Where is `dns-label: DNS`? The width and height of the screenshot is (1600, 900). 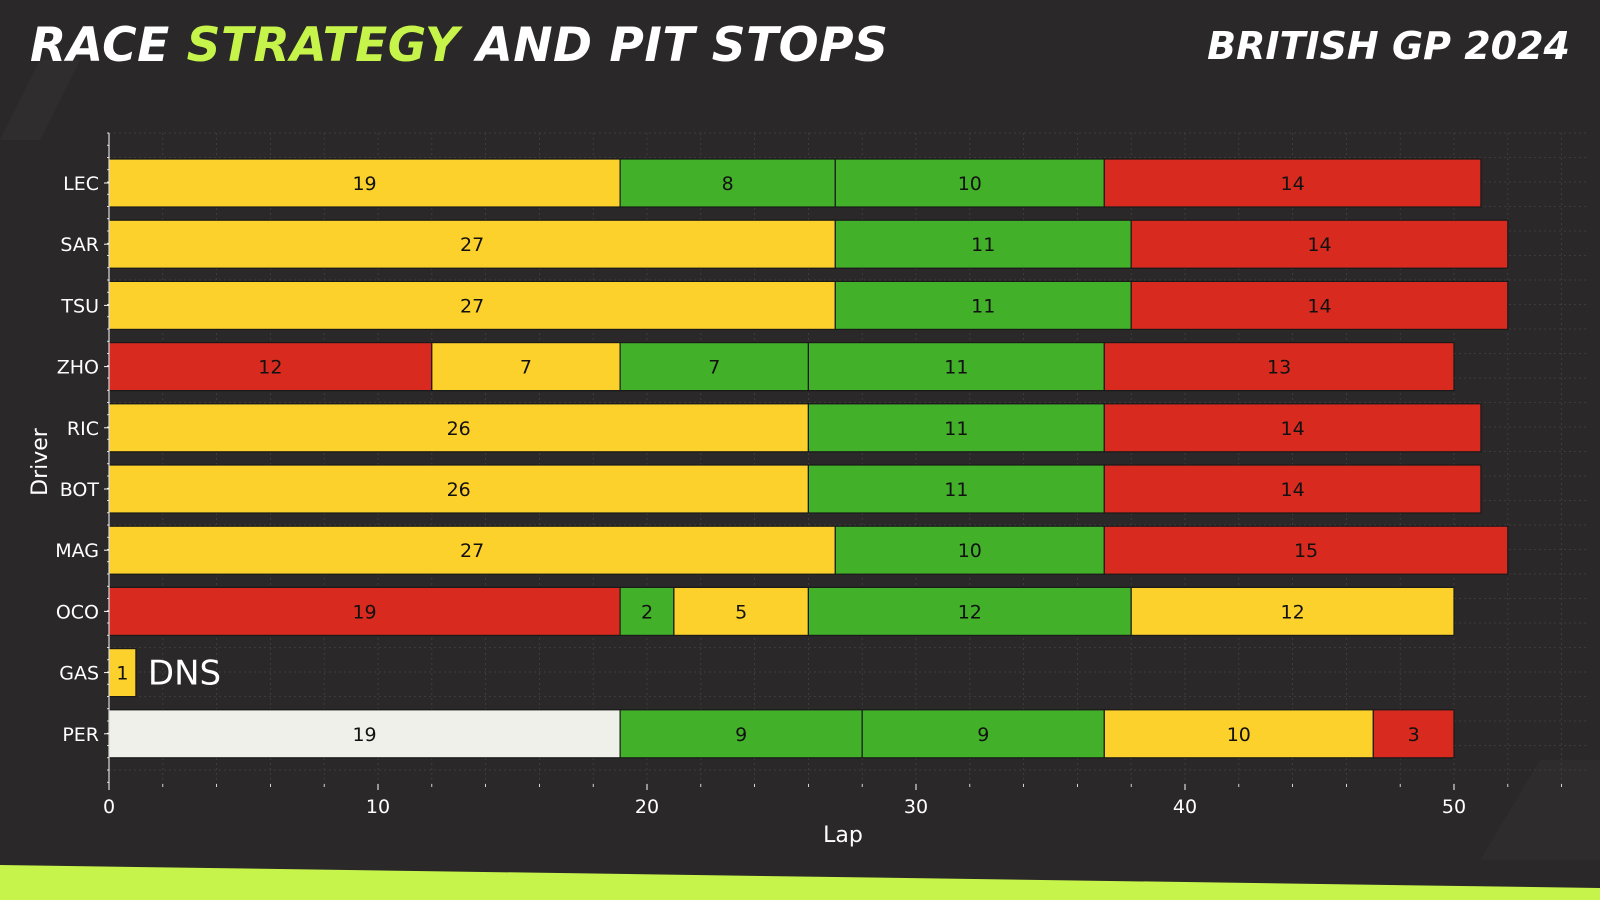
dns-label: DNS is located at coordinates (184, 674).